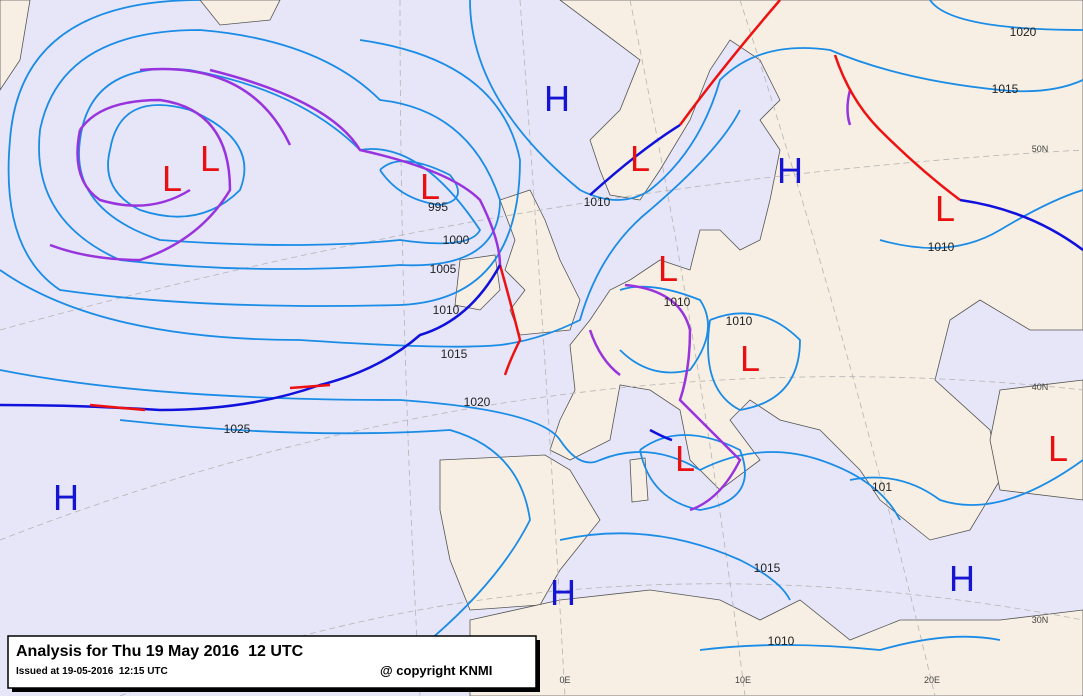 Image resolution: width=1083 pixels, height=696 pixels. I want to click on isobar-label: 101, so click(882, 487).